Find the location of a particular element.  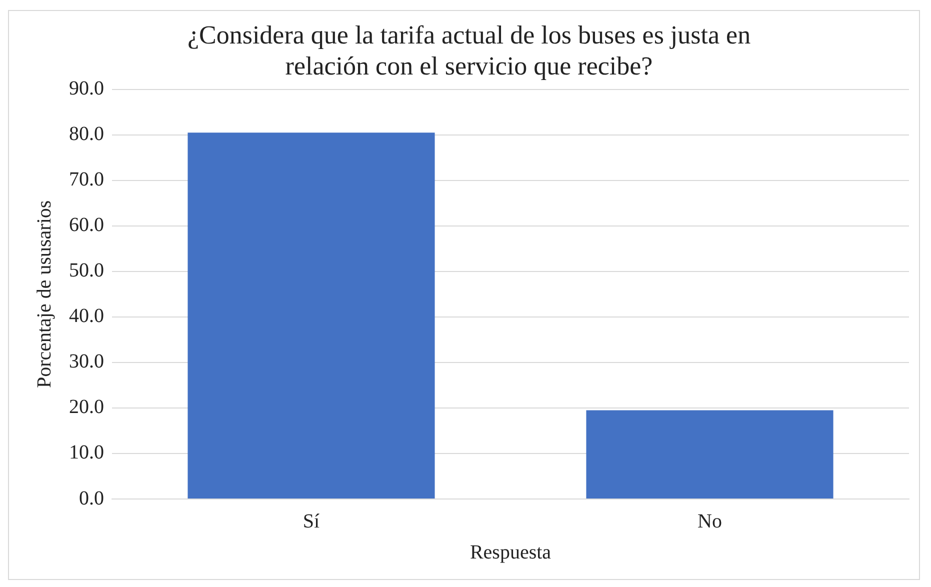

x-axis-title: Respuesta is located at coordinates (511, 552).